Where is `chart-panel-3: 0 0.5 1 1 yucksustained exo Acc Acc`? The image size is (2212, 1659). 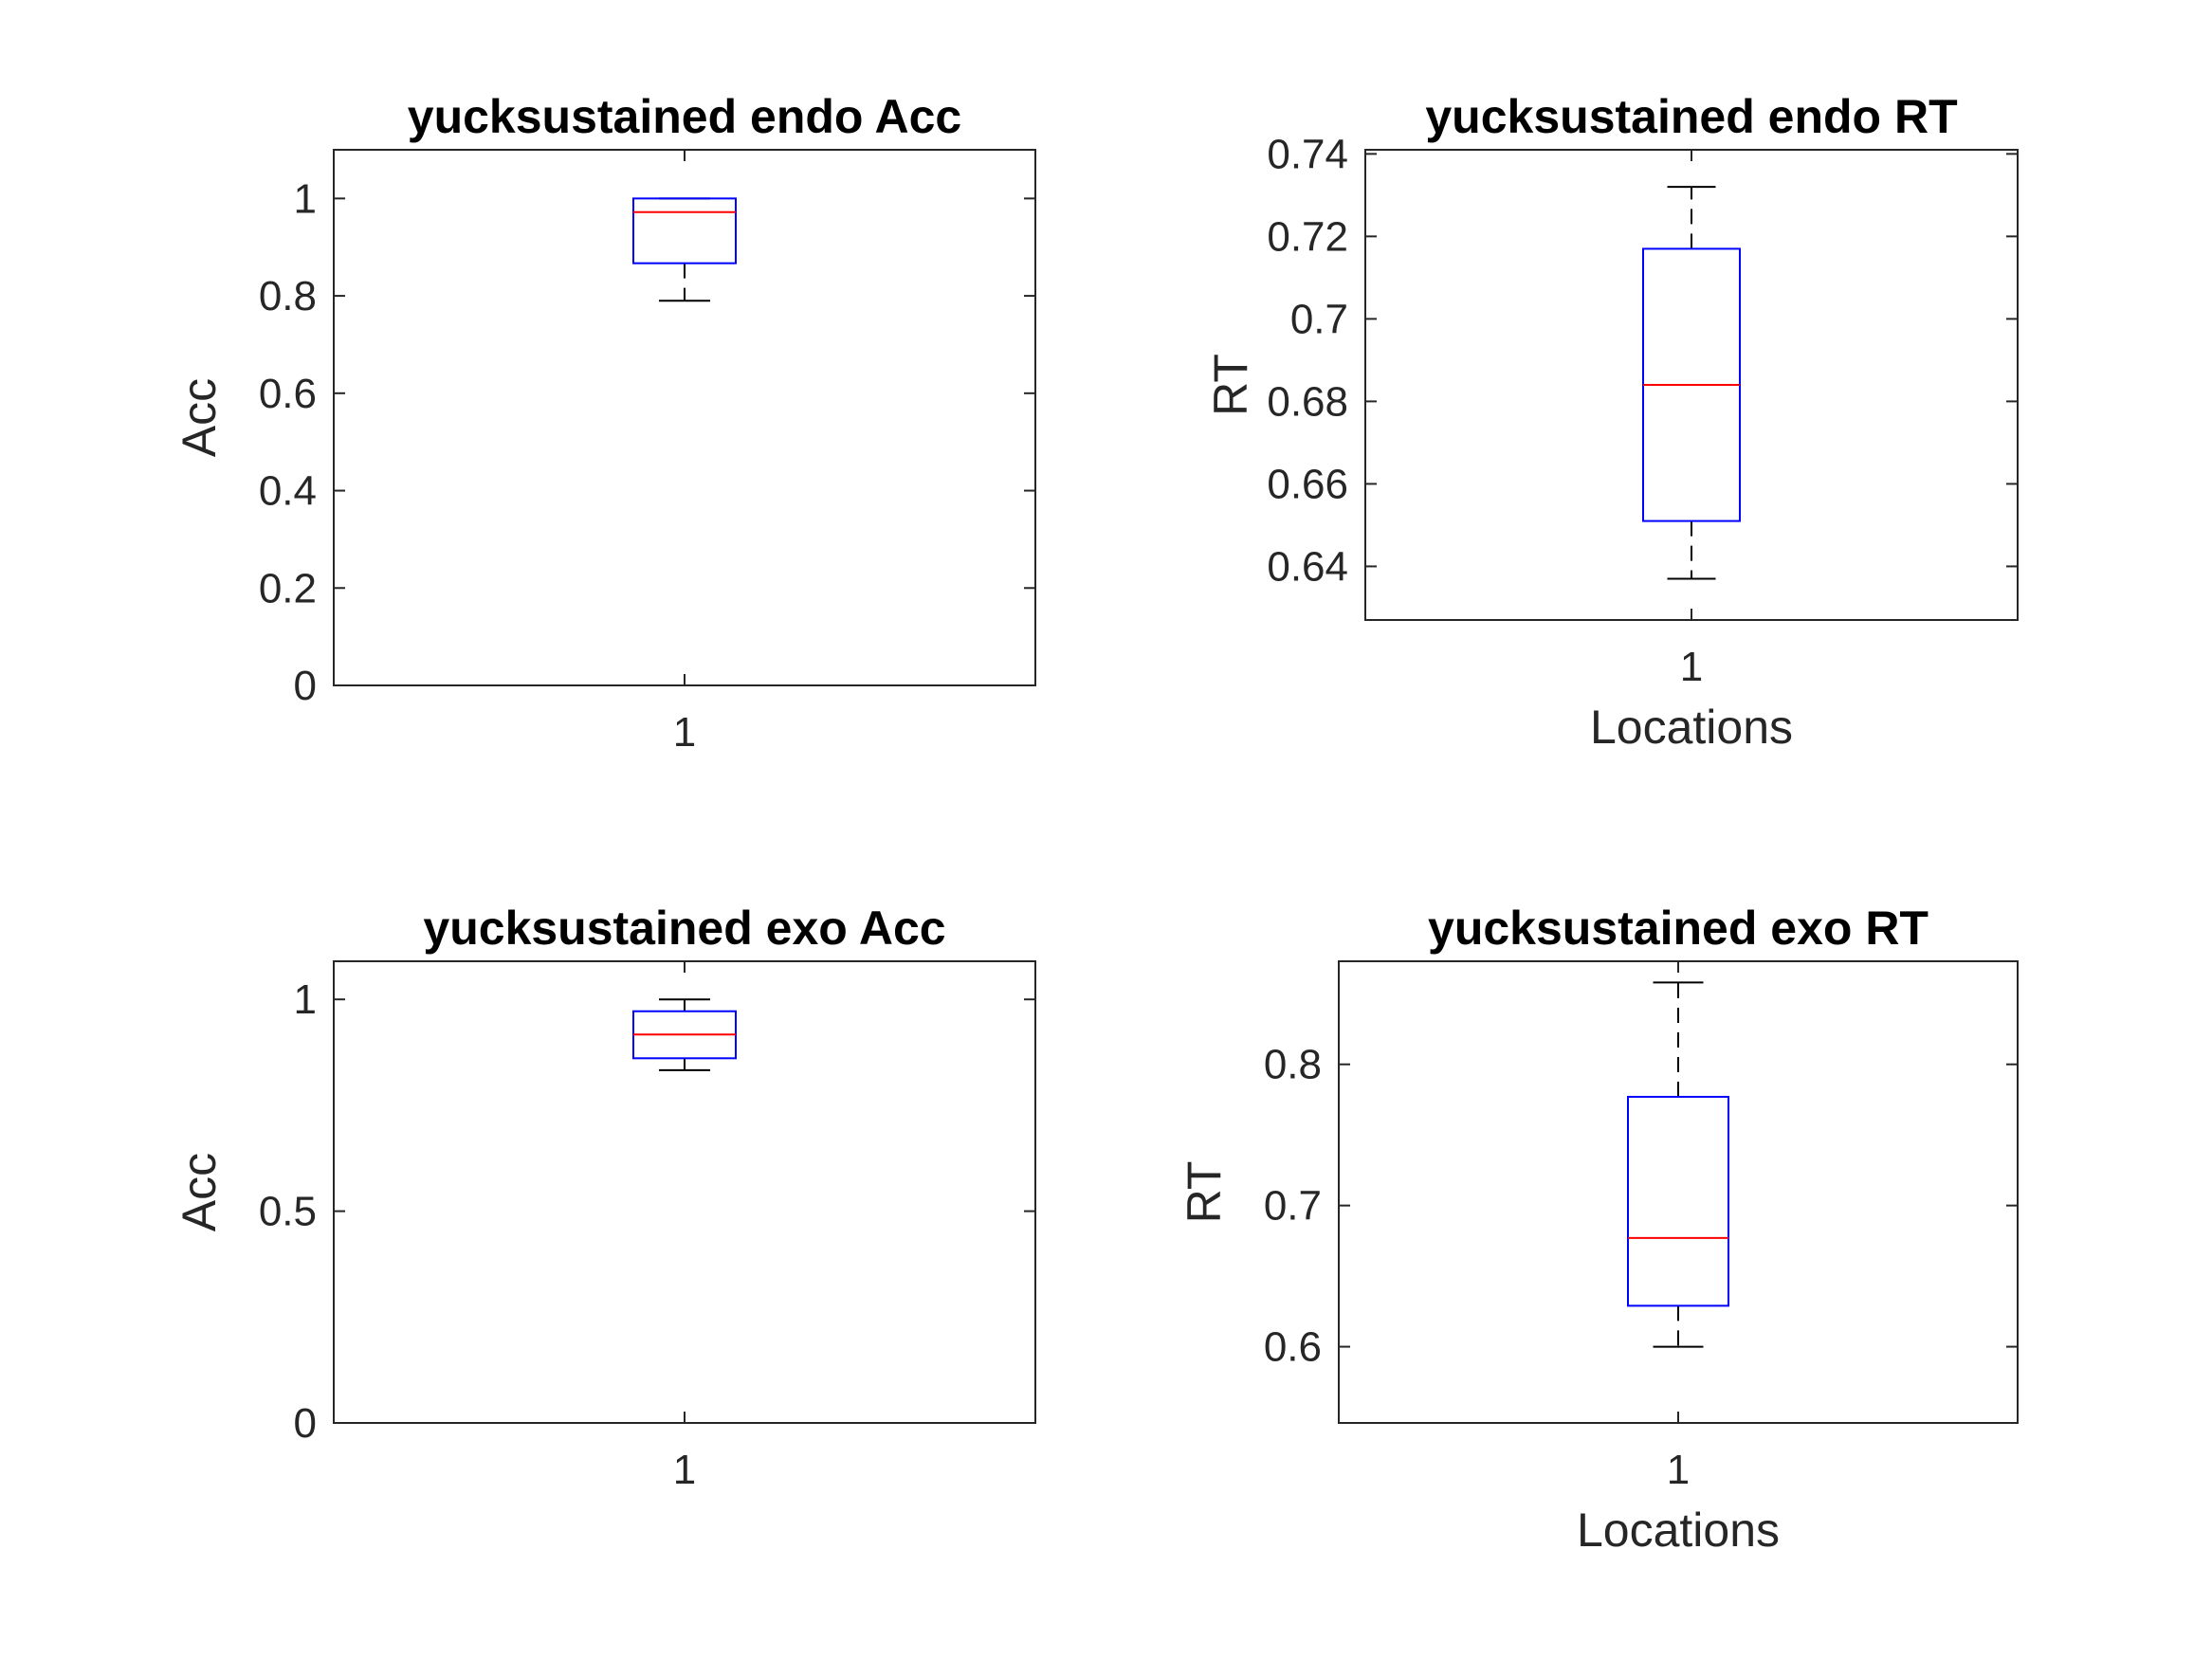
chart-panel-3: 0 0.5 1 1 yucksustained exo Acc Acc is located at coordinates (604, 1197).